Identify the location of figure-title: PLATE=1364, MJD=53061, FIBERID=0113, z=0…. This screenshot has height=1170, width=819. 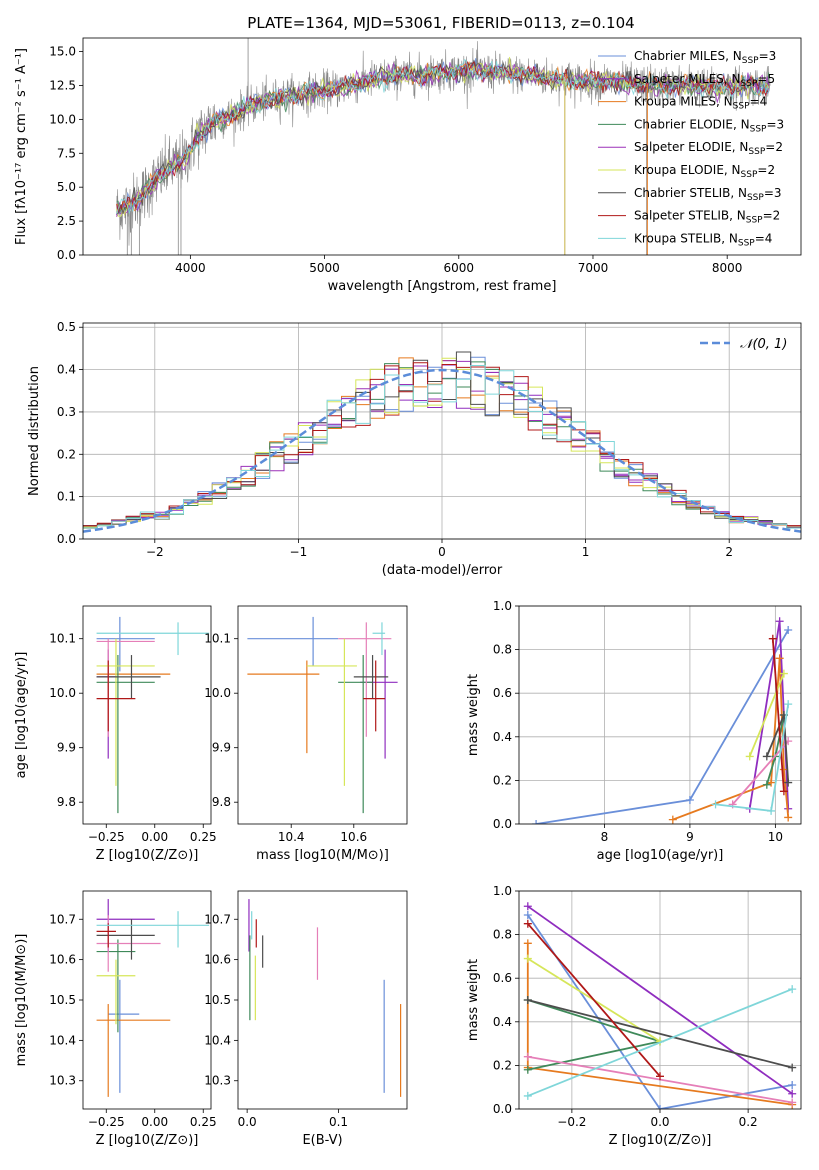
(440, 23).